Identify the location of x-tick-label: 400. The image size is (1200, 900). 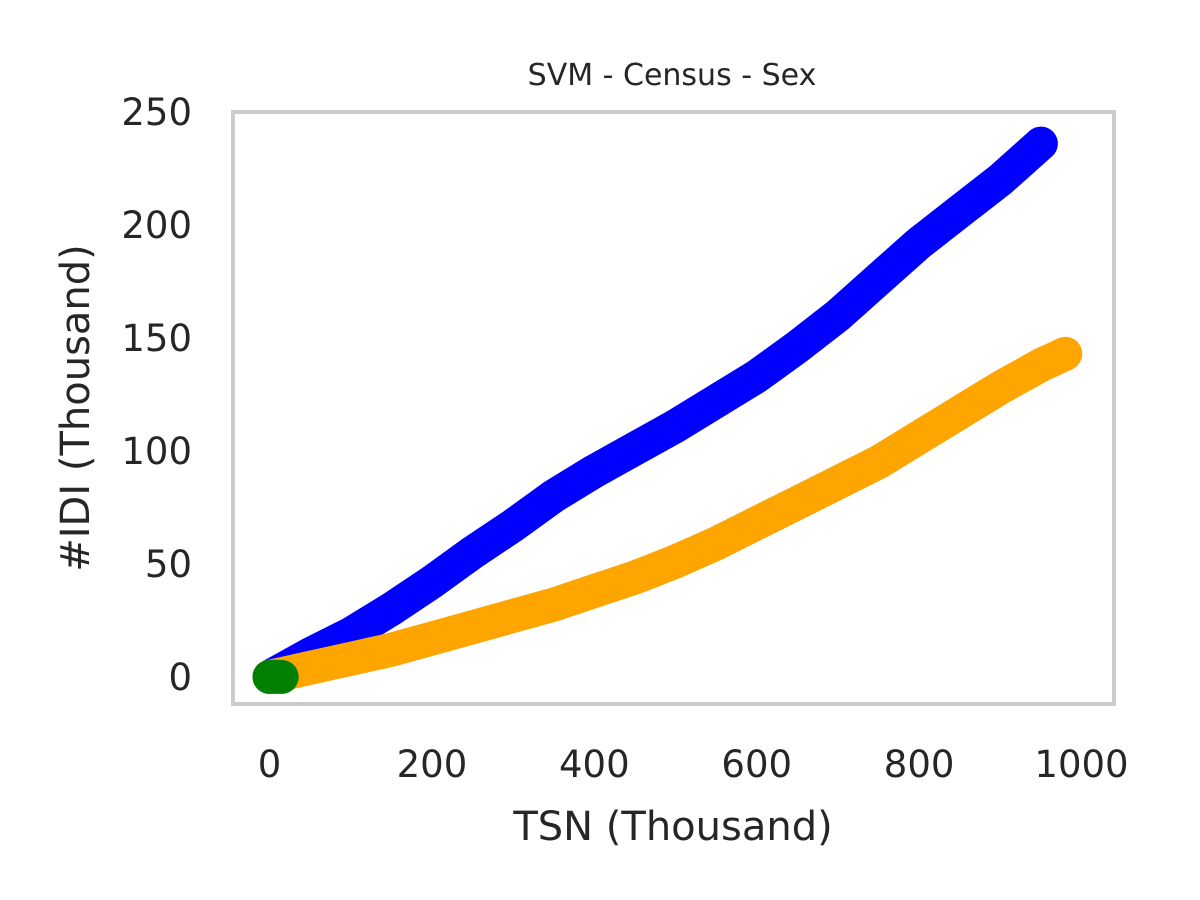
(594, 764).